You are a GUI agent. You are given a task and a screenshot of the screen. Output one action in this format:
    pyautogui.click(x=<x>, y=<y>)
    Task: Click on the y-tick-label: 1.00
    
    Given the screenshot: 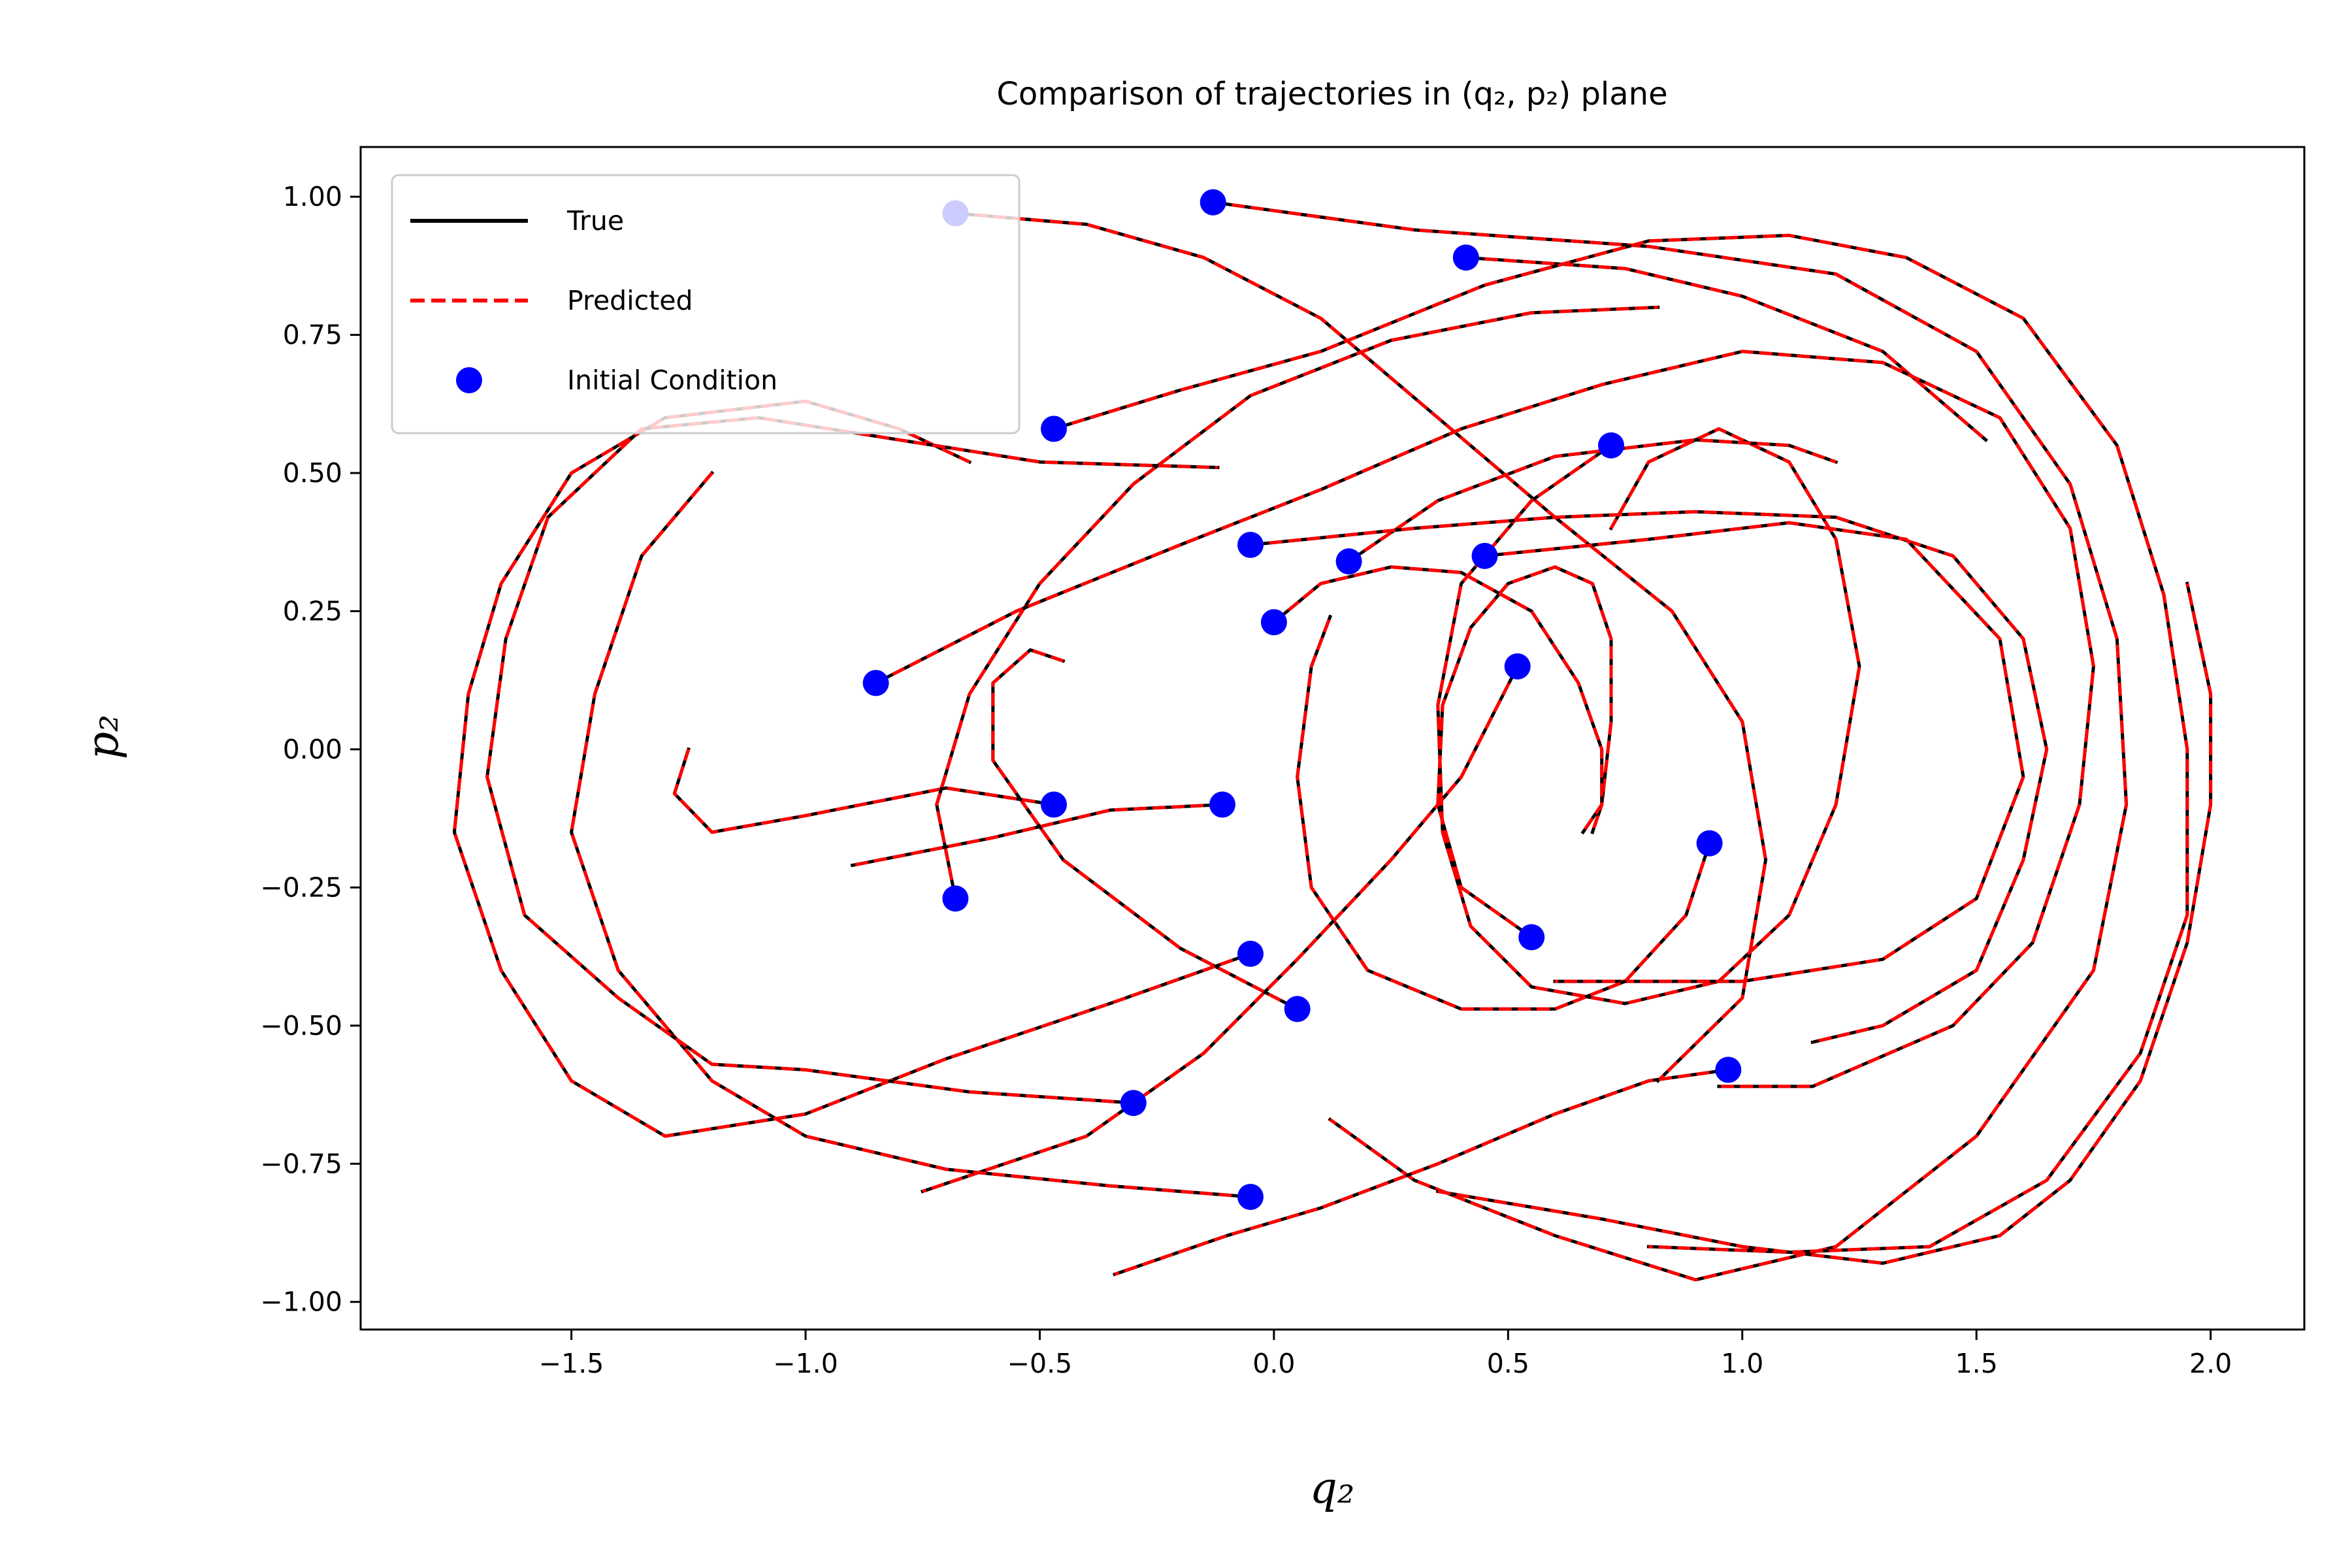 What is the action you would take?
    pyautogui.click(x=312, y=196)
    